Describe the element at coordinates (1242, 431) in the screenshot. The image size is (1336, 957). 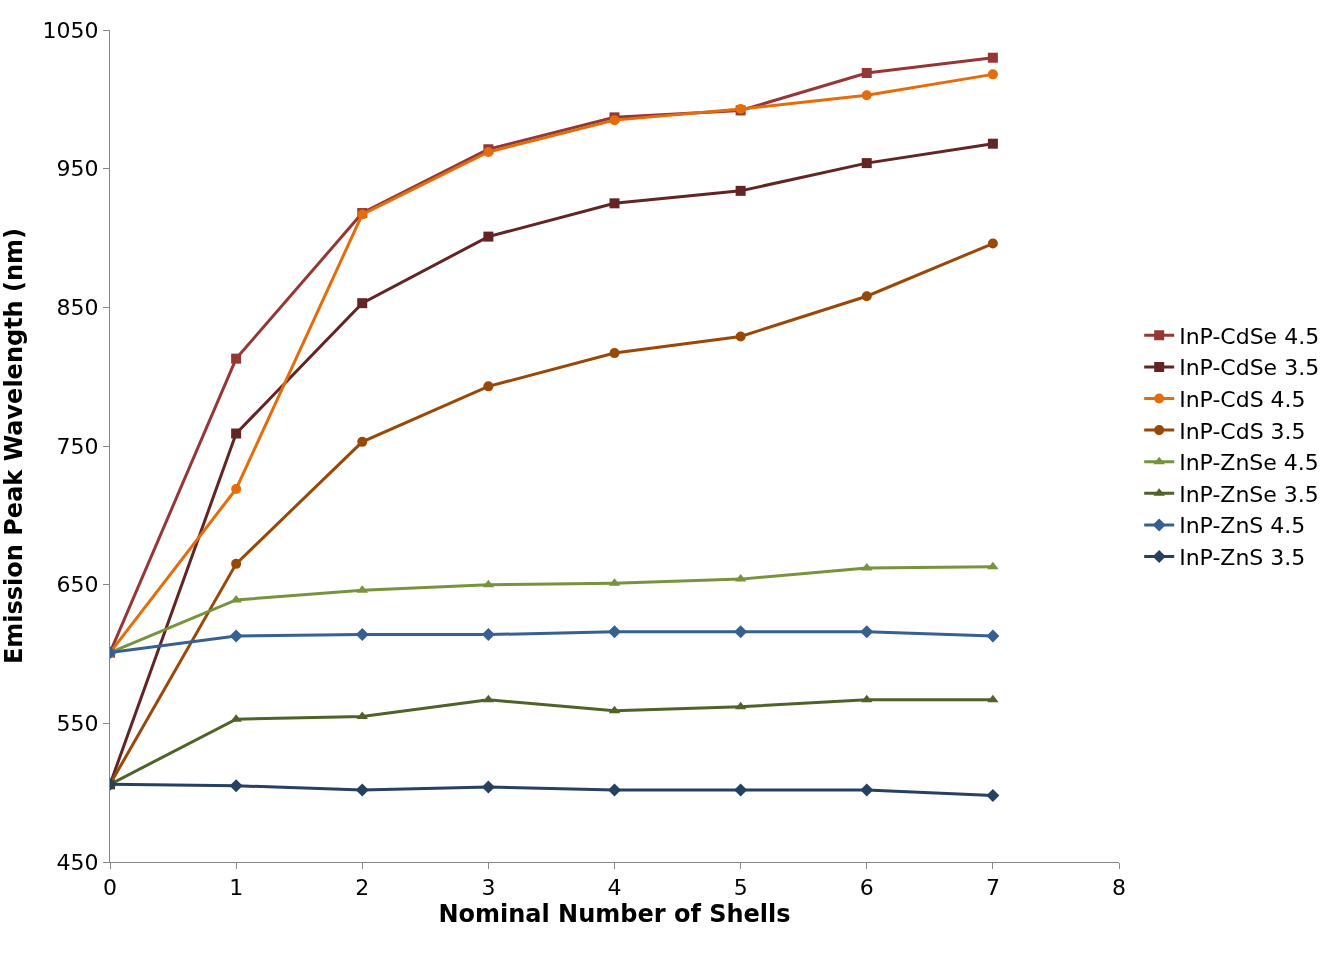
I see `legend-label: InP-CdS 3.5` at that location.